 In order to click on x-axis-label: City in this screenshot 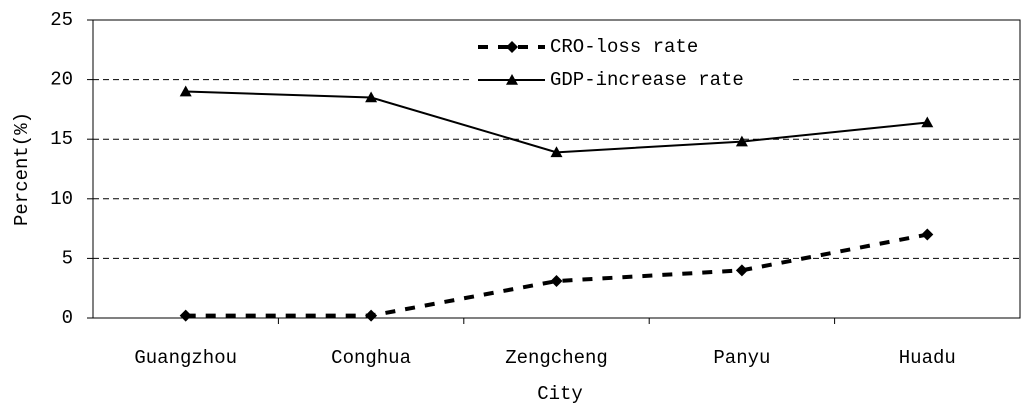, I will do `click(560, 394)`.